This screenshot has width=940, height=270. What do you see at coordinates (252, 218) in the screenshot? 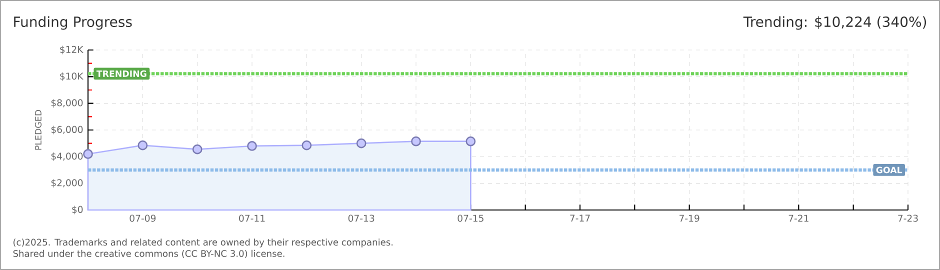
I see `x-tick-label: 07-11` at bounding box center [252, 218].